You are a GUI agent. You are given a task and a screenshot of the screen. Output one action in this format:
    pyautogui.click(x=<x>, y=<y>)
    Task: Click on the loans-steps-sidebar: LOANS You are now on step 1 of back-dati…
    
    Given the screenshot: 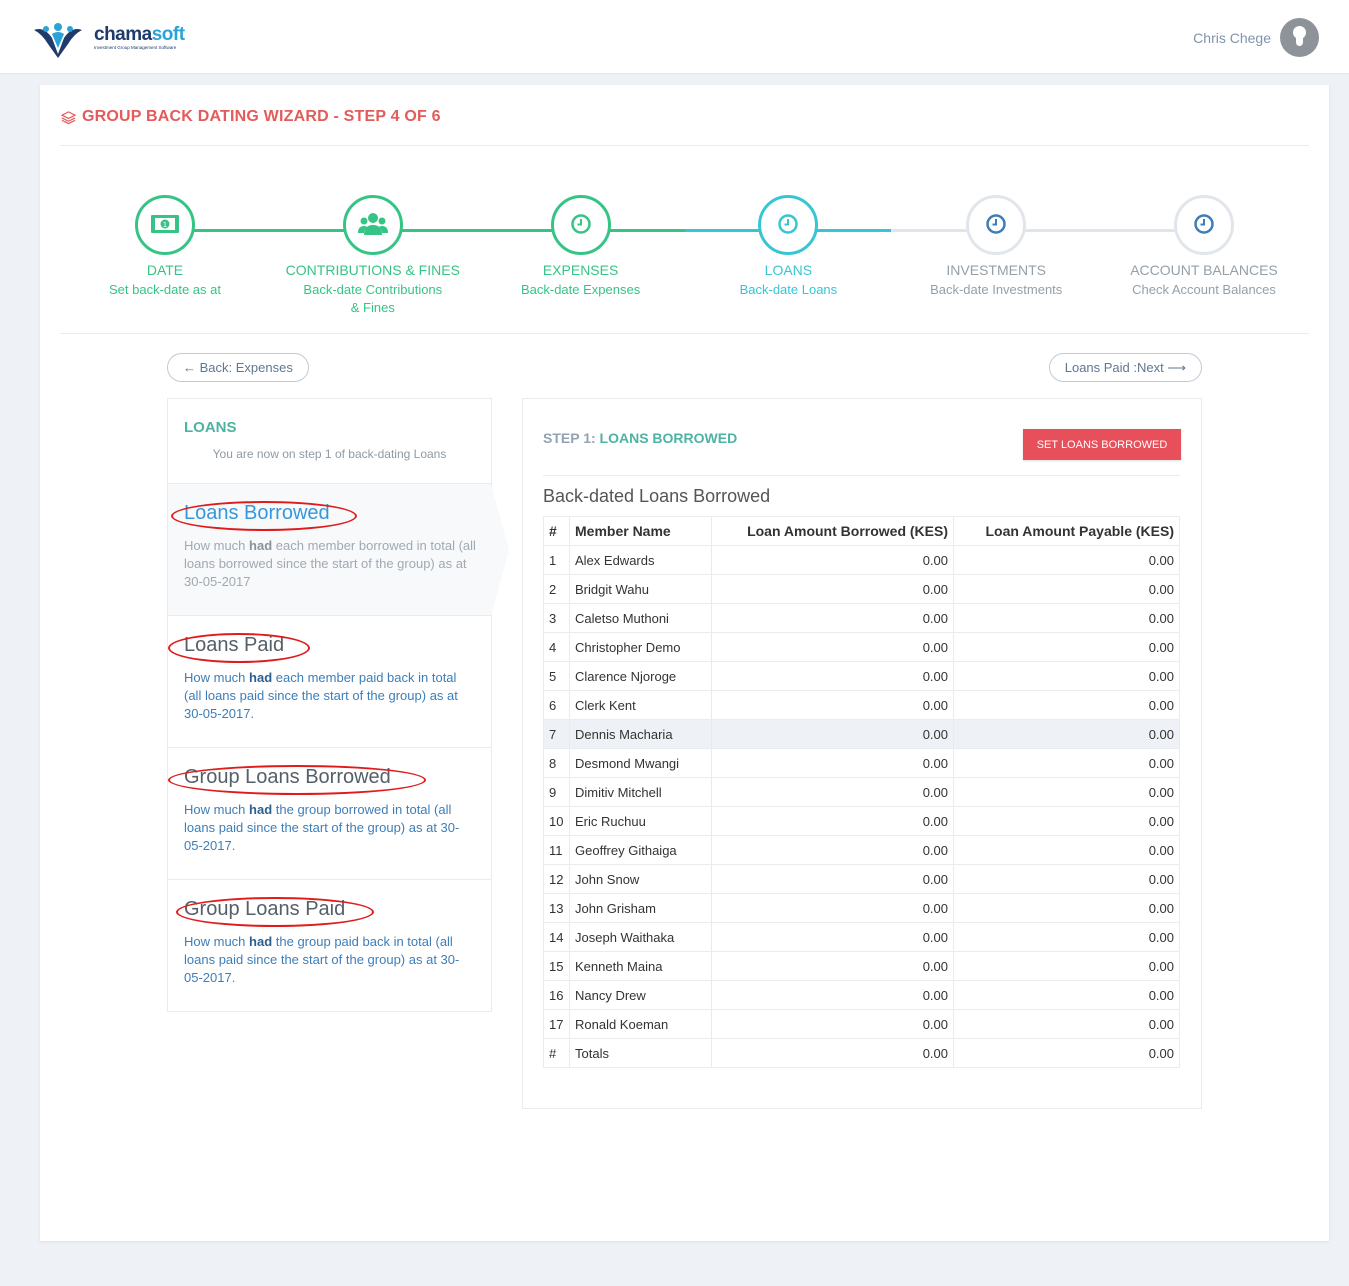 What is the action you would take?
    pyautogui.click(x=338, y=705)
    